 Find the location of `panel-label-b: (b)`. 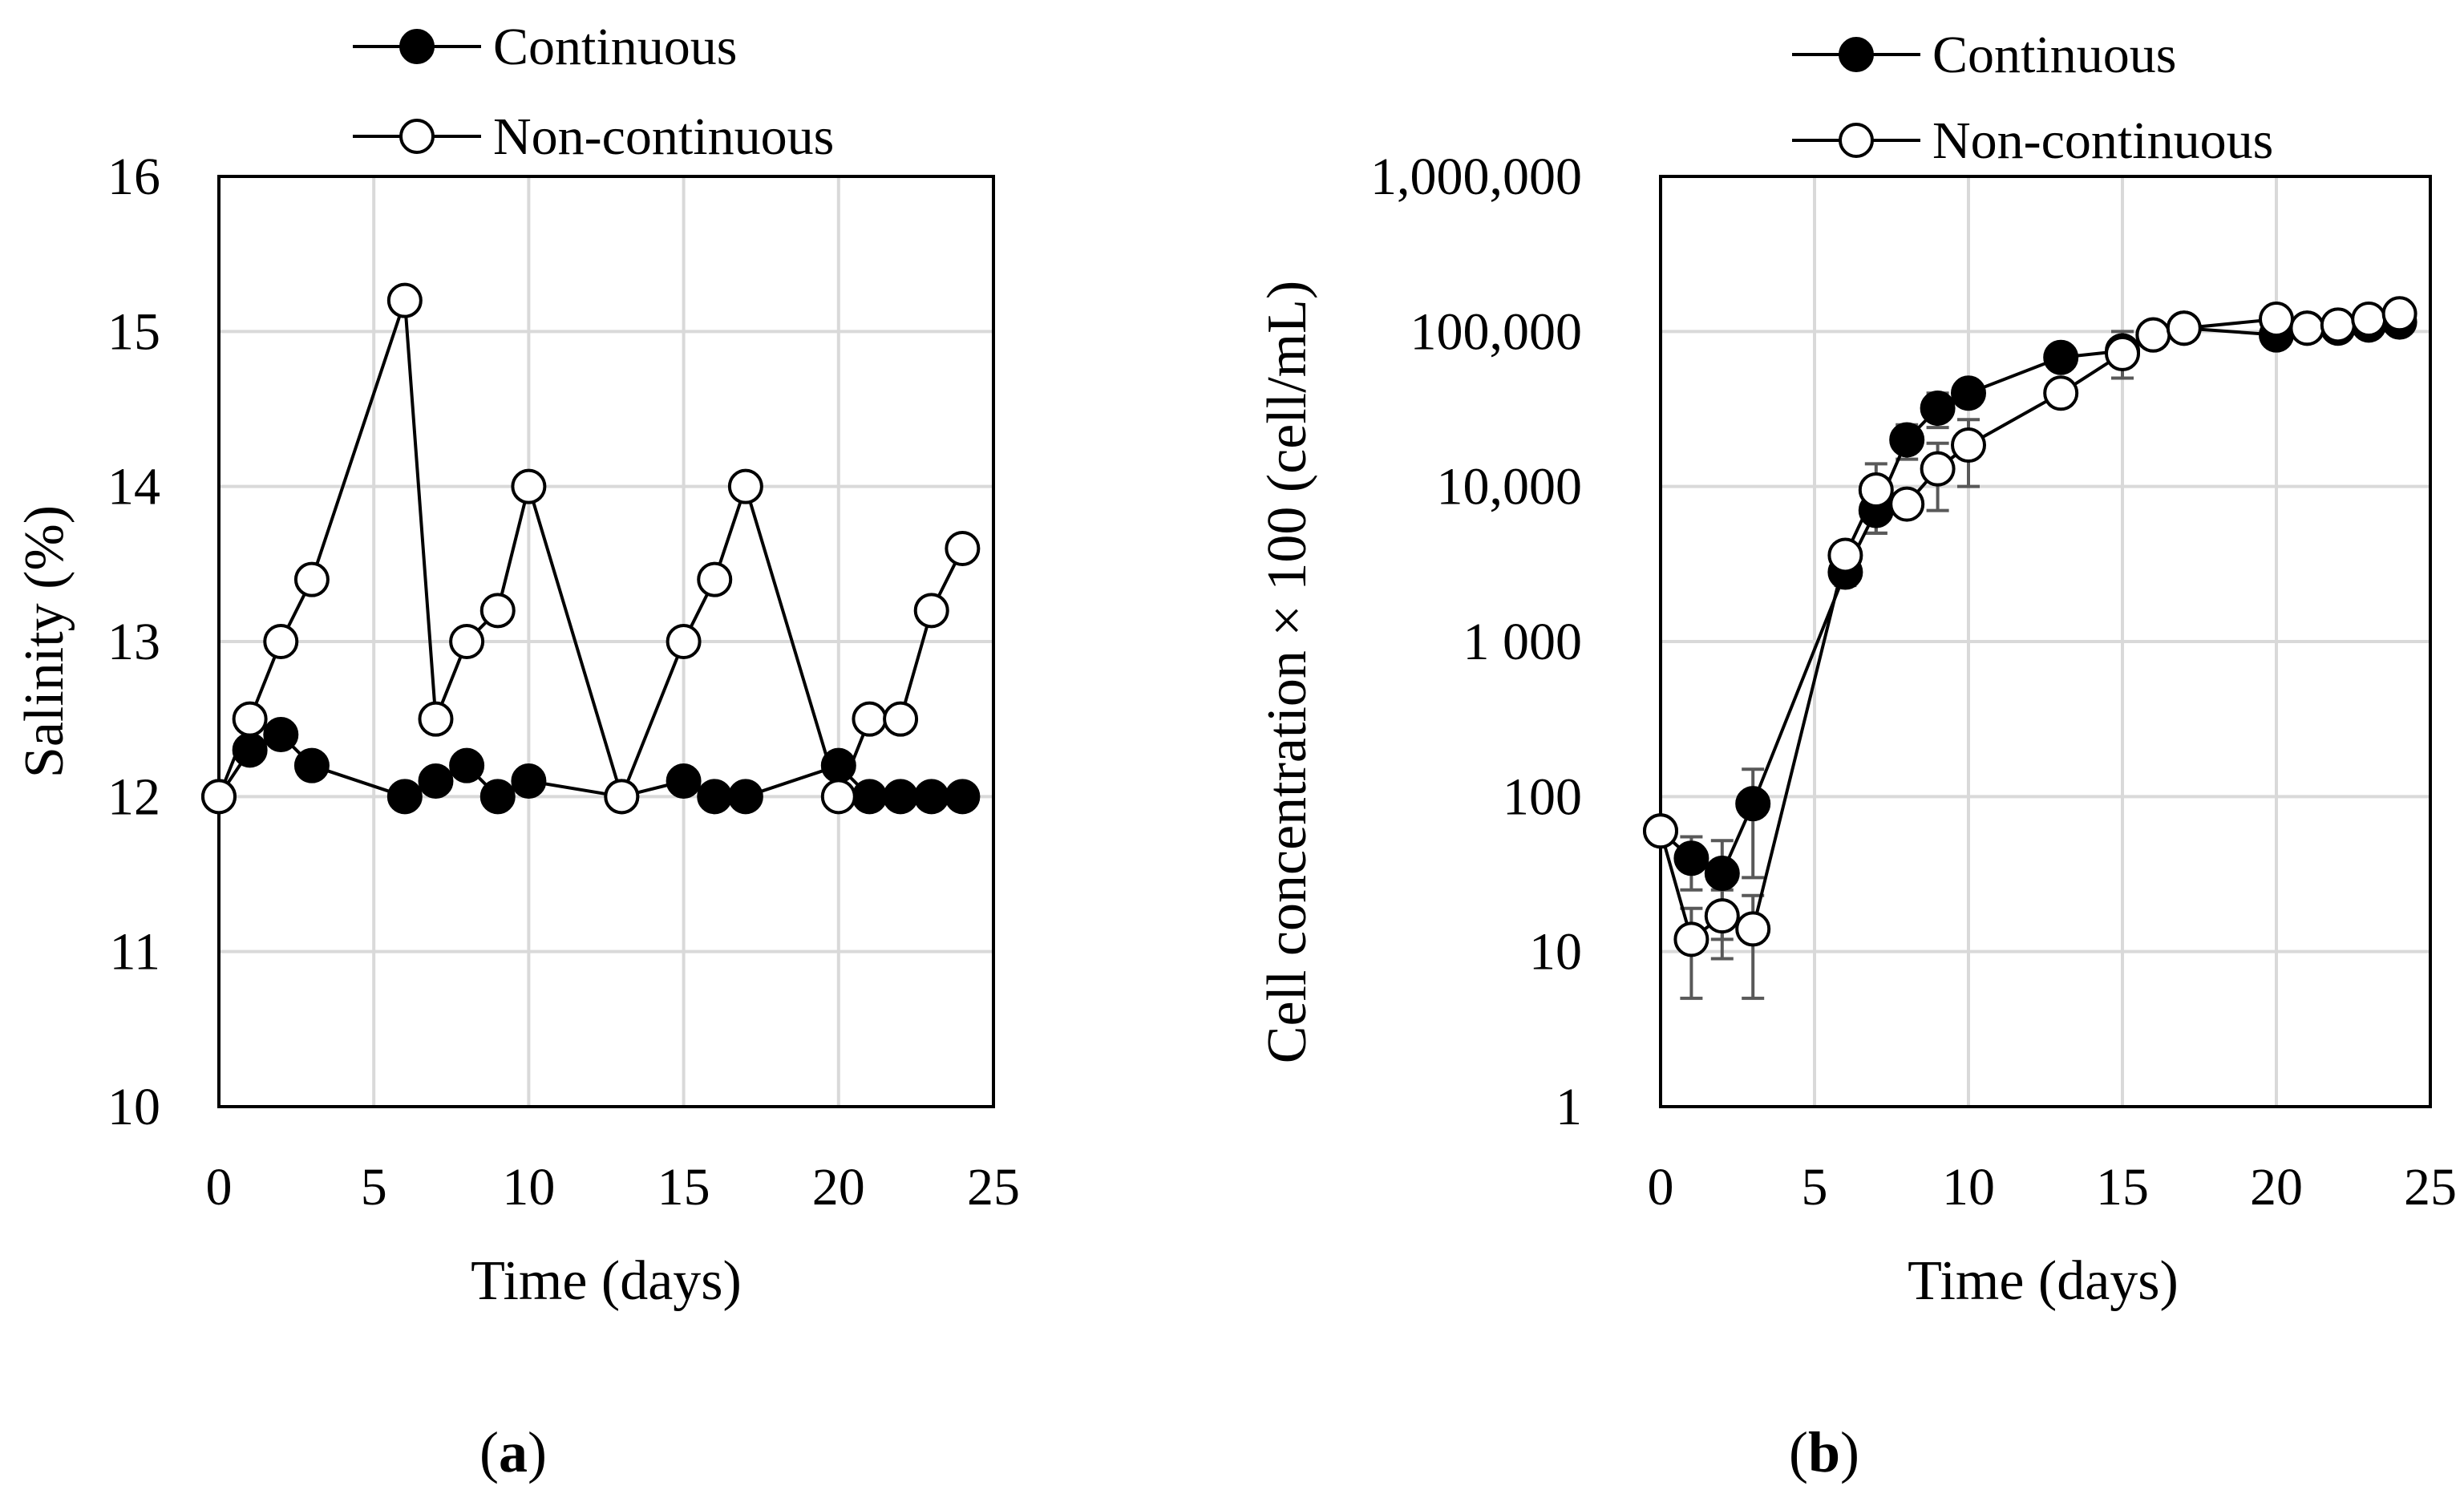

panel-label-b: (b) is located at coordinates (1824, 1452).